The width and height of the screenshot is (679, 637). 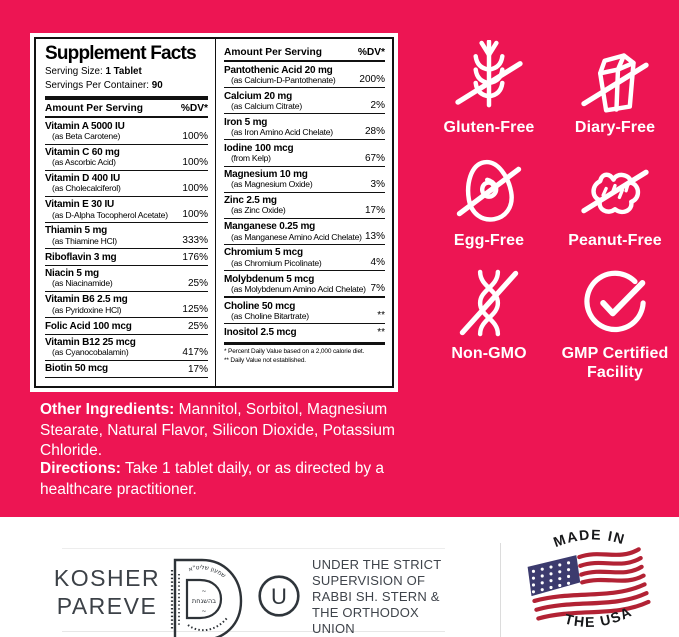 What do you see at coordinates (260, 306) in the screenshot?
I see `nutrient-name: Choline 50 mcg` at bounding box center [260, 306].